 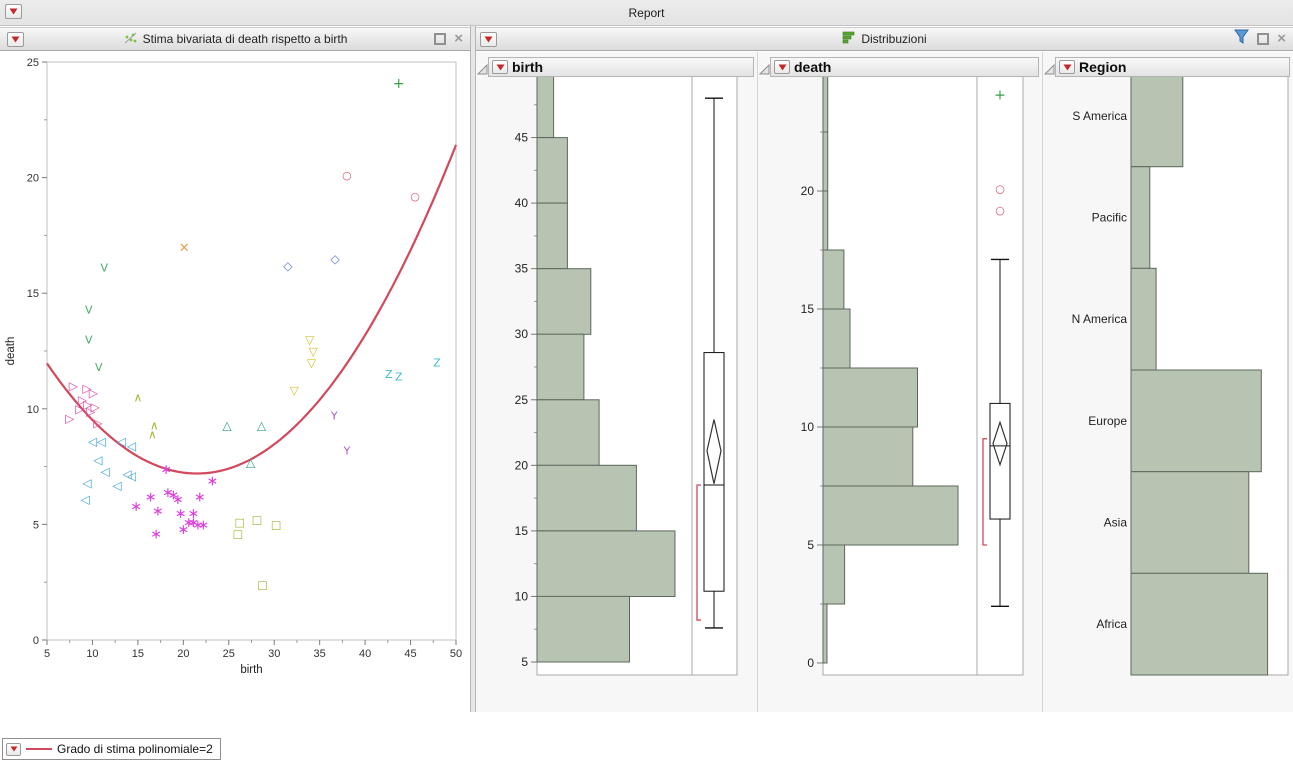 What do you see at coordinates (130, 39) in the screenshot?
I see `bivariate-scatter-icon` at bounding box center [130, 39].